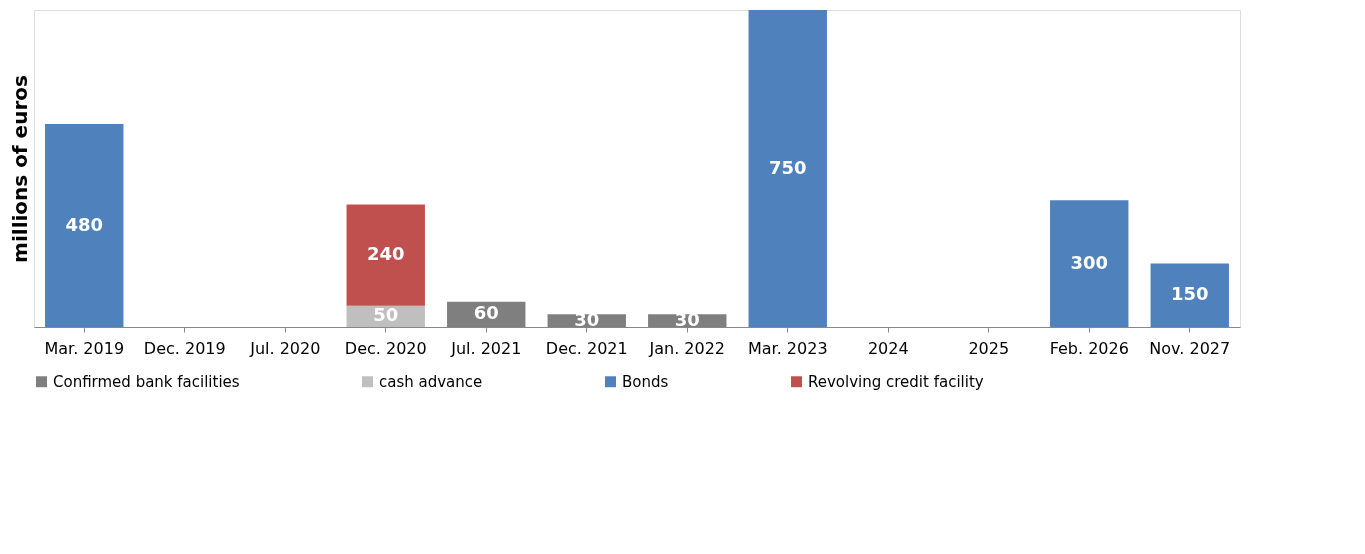 Image resolution: width=1365 pixels, height=554 pixels. I want to click on data-label: 240, so click(385, 254).